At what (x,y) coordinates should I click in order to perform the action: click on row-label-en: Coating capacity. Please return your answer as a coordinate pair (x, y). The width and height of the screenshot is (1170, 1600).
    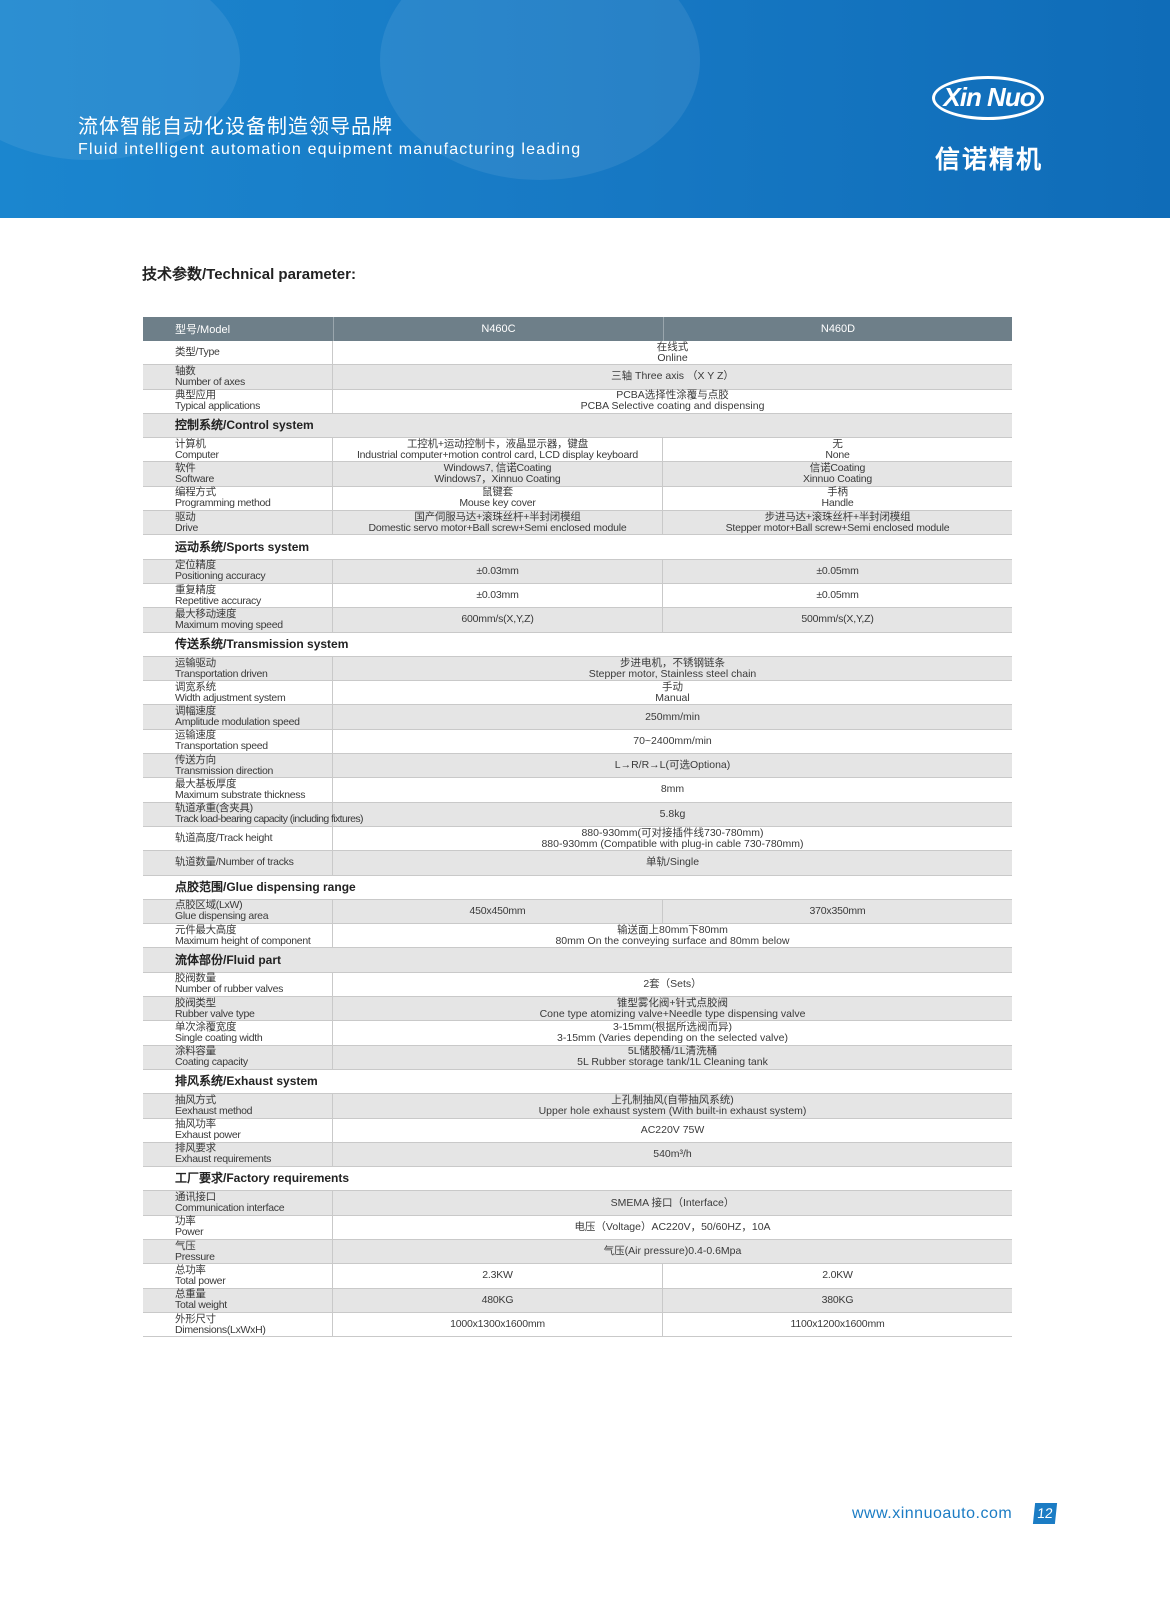
    Looking at the image, I should click on (211, 1062).